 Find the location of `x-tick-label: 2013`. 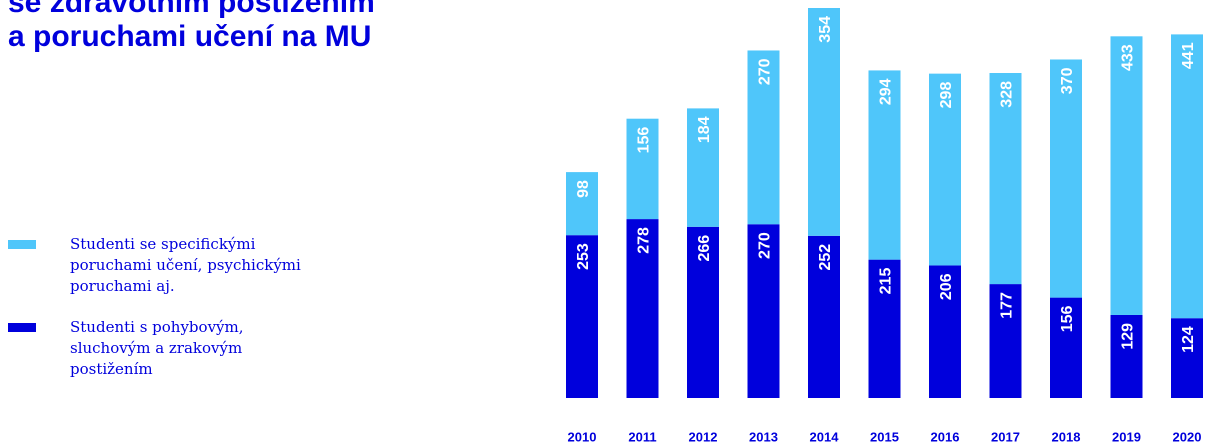

x-tick-label: 2013 is located at coordinates (763, 436).